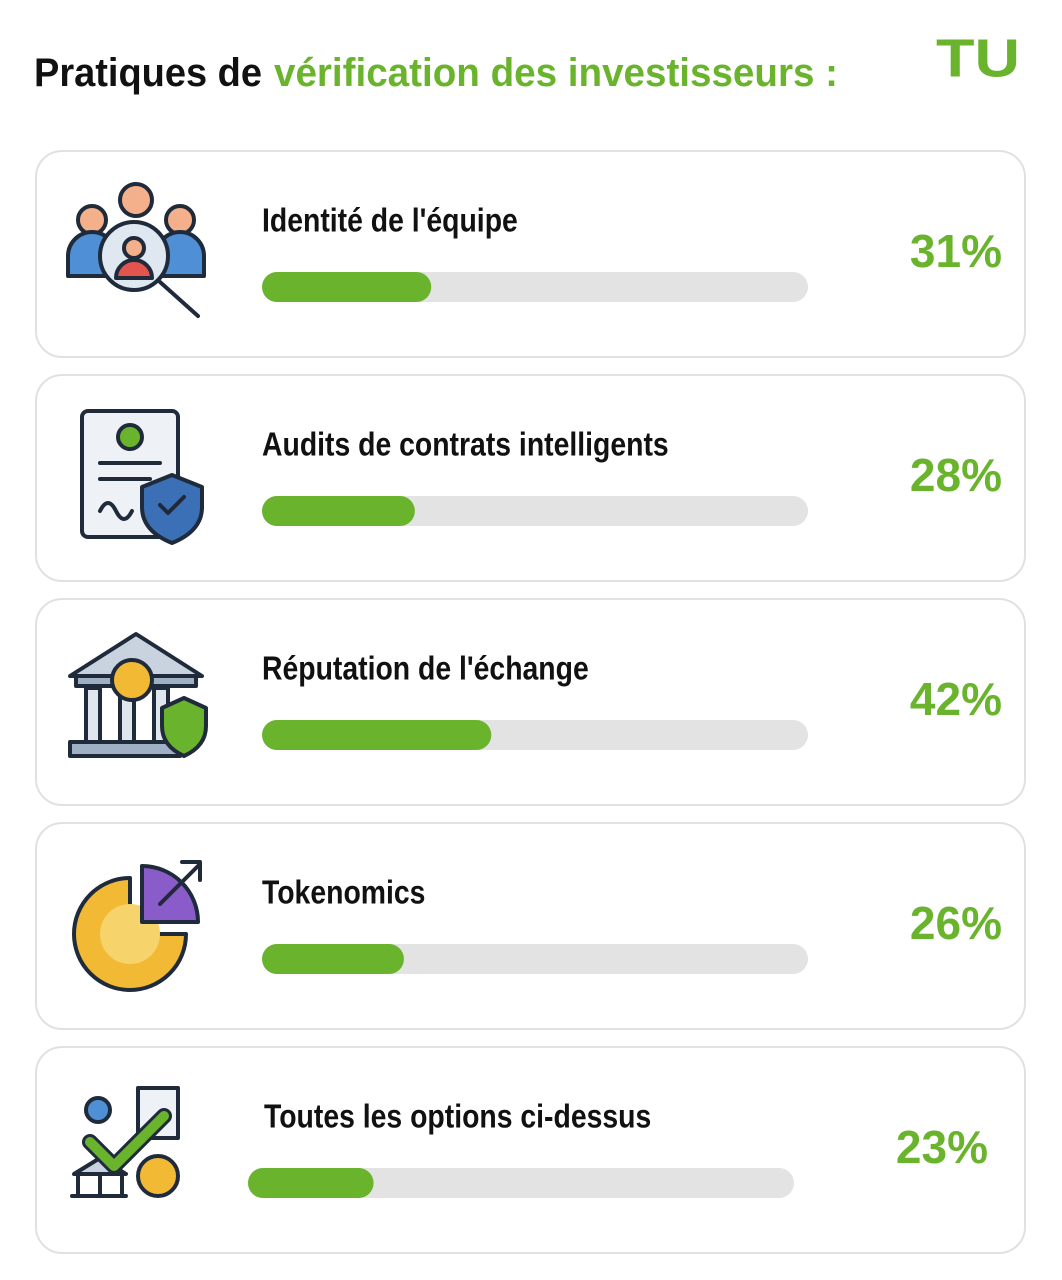  I want to click on value-label: 28%, so click(956, 475).